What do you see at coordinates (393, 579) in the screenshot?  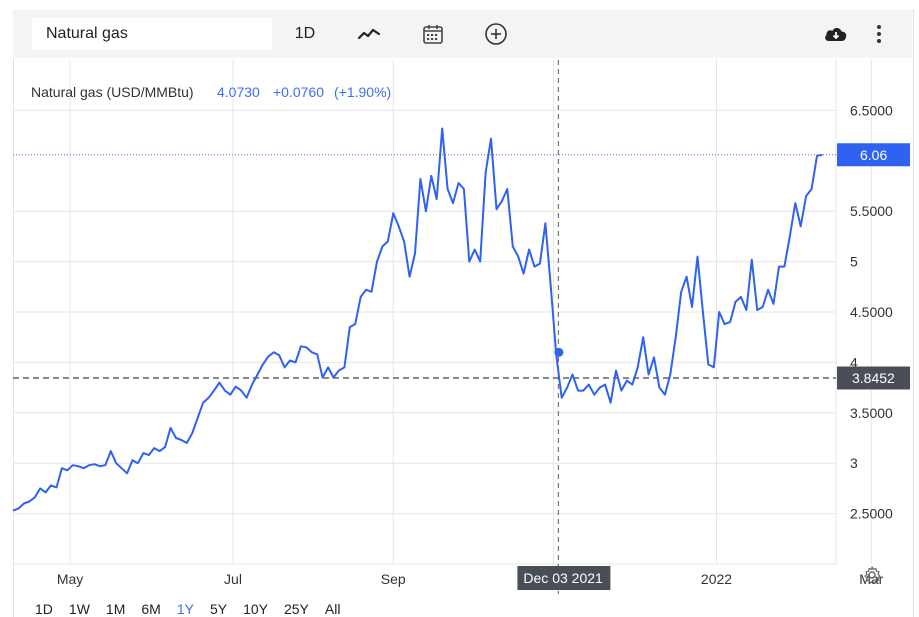 I see `x-tick-label: Sep` at bounding box center [393, 579].